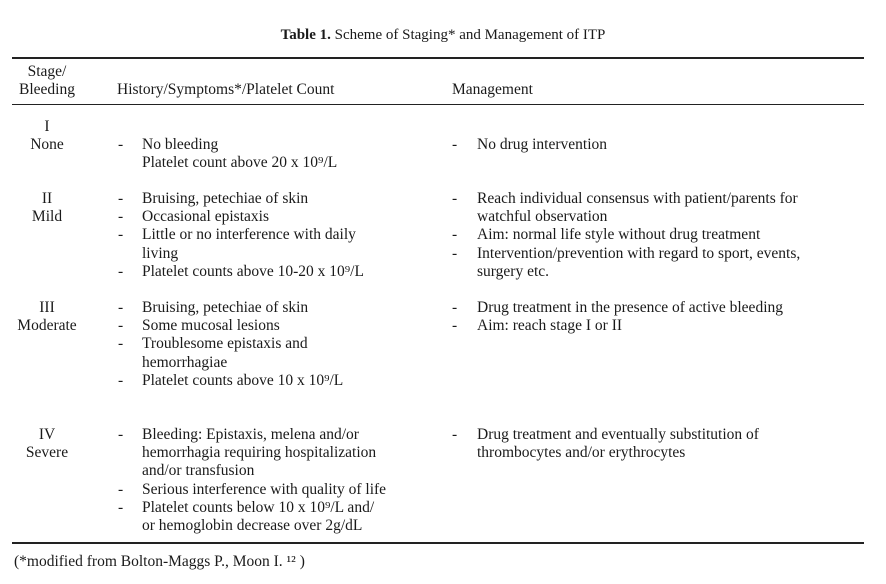 This screenshot has width=886, height=584. Describe the element at coordinates (205, 217) in the screenshot. I see `item-text: Occasional epistaxis` at that location.